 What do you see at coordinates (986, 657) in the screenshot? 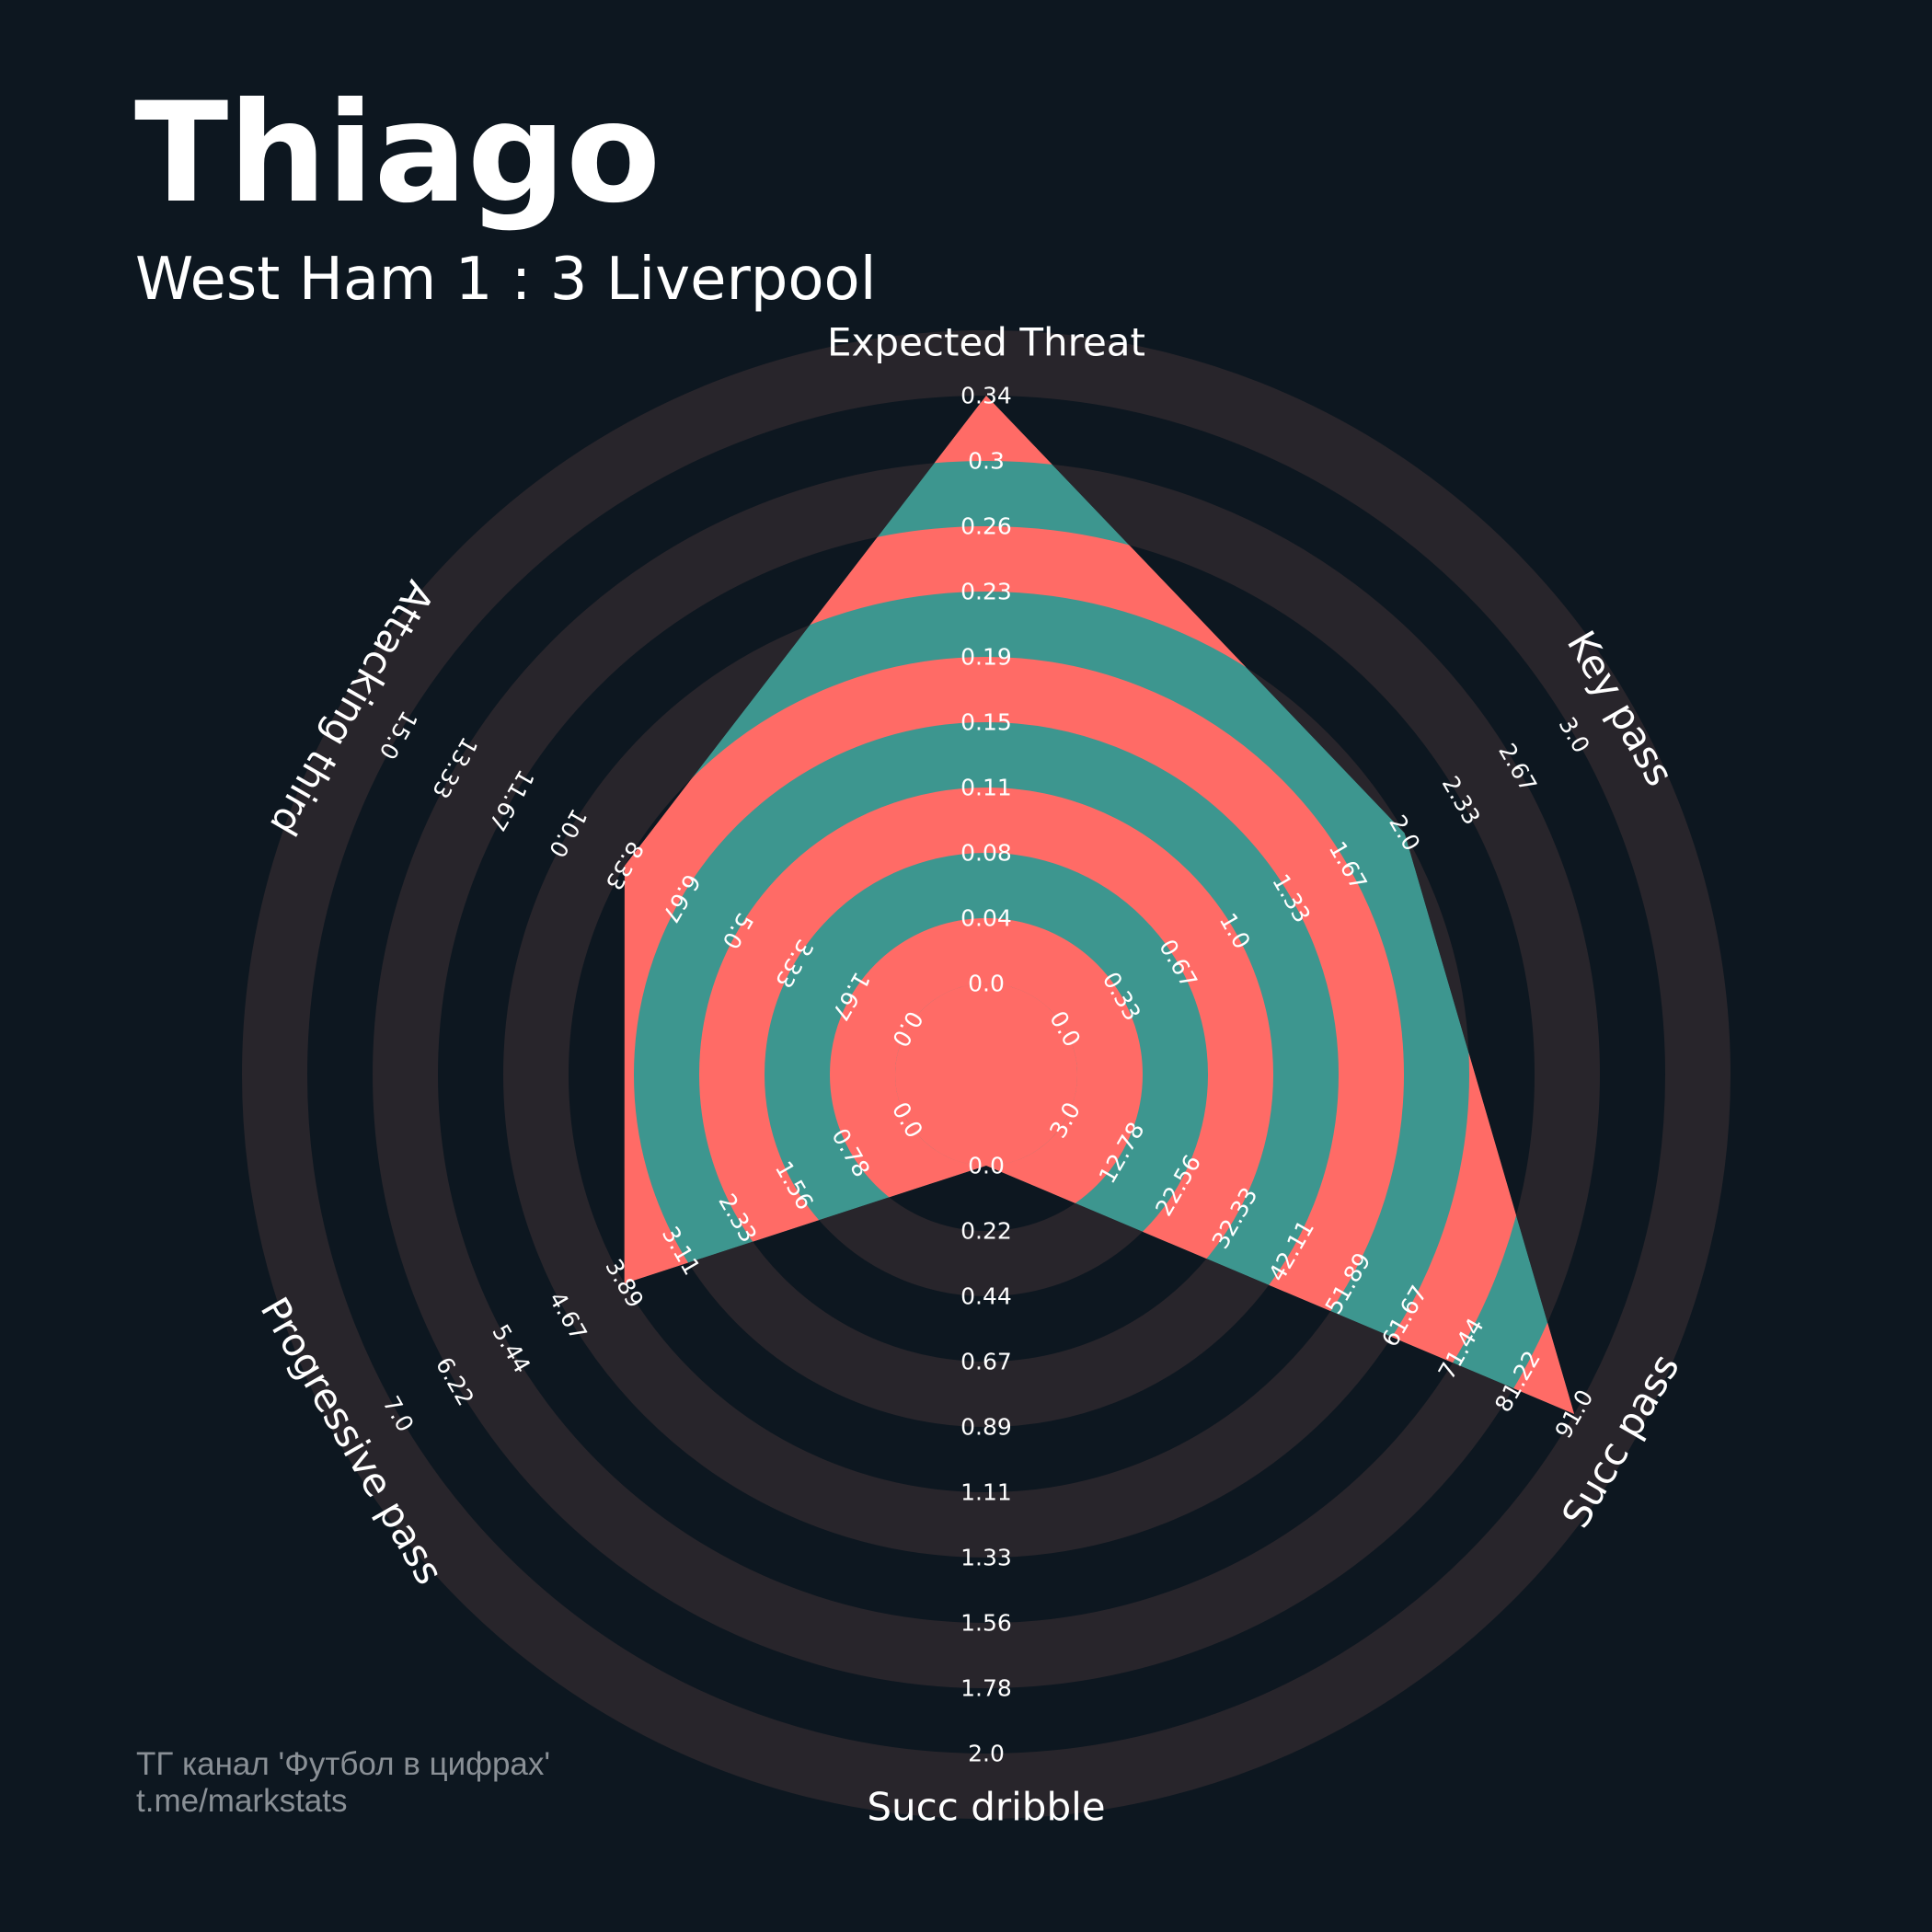
I see `tick-label: 0.19` at bounding box center [986, 657].